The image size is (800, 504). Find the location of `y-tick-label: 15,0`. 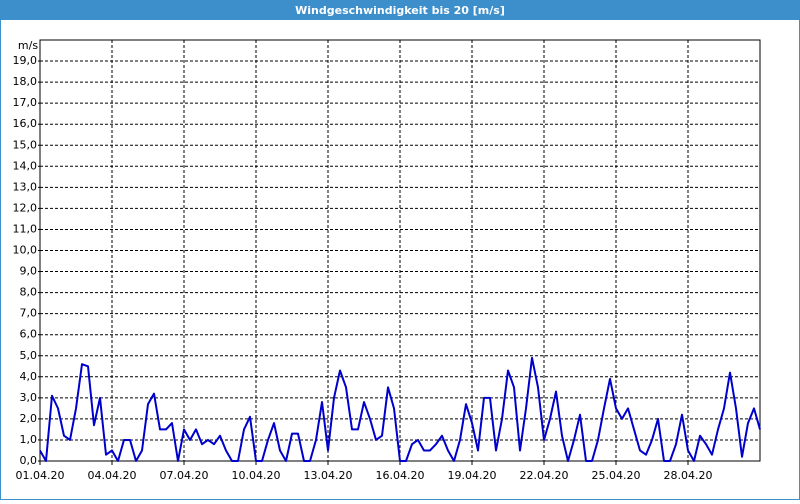

y-tick-label: 15,0 is located at coordinates (25, 144).